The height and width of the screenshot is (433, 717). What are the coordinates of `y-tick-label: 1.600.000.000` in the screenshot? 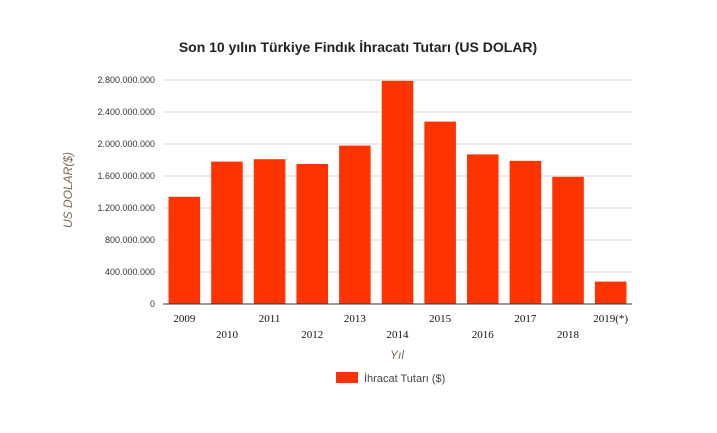 It's located at (126, 176).